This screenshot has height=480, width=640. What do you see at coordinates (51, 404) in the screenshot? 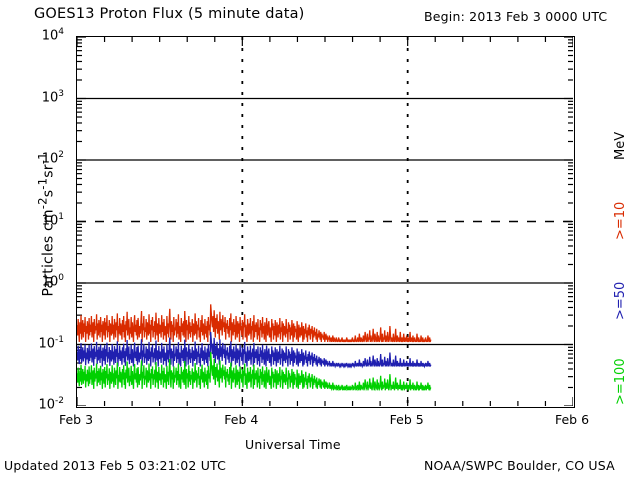
I see `y-tick-label: 10⁻²` at bounding box center [51, 404].